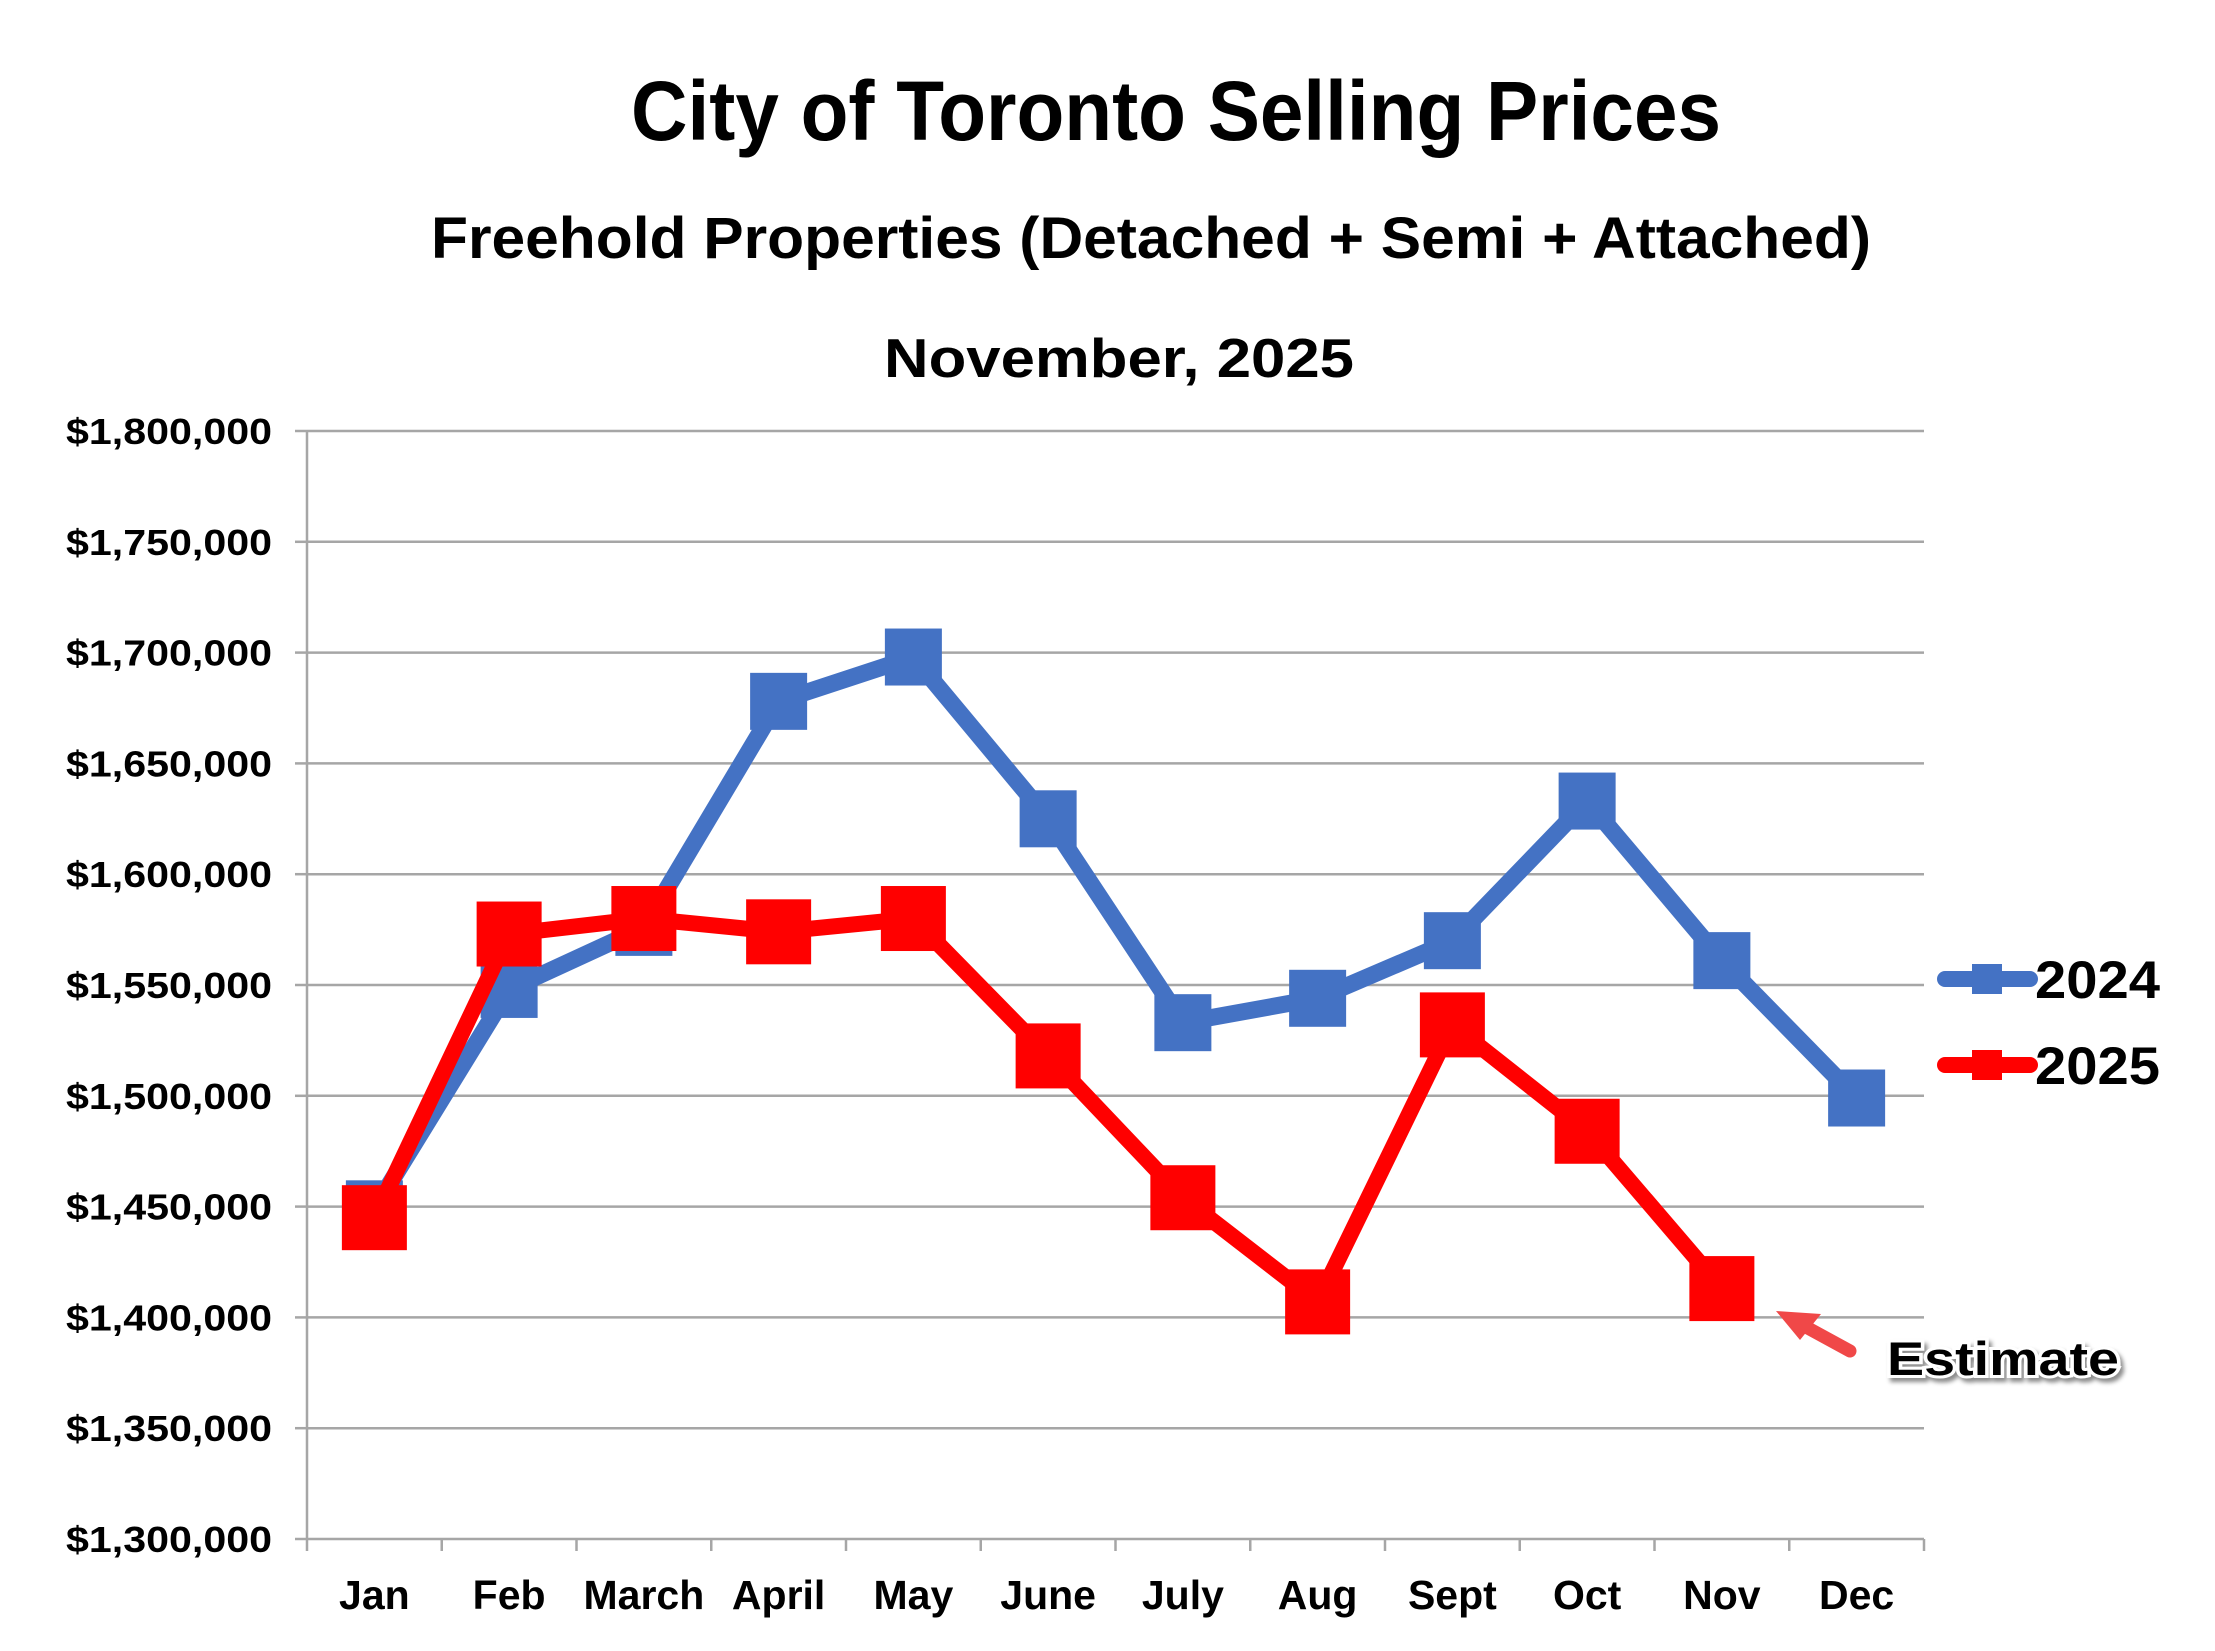 Image resolution: width=2215 pixels, height=1651 pixels. I want to click on data-point-2025-Aug, so click(1318, 1302).